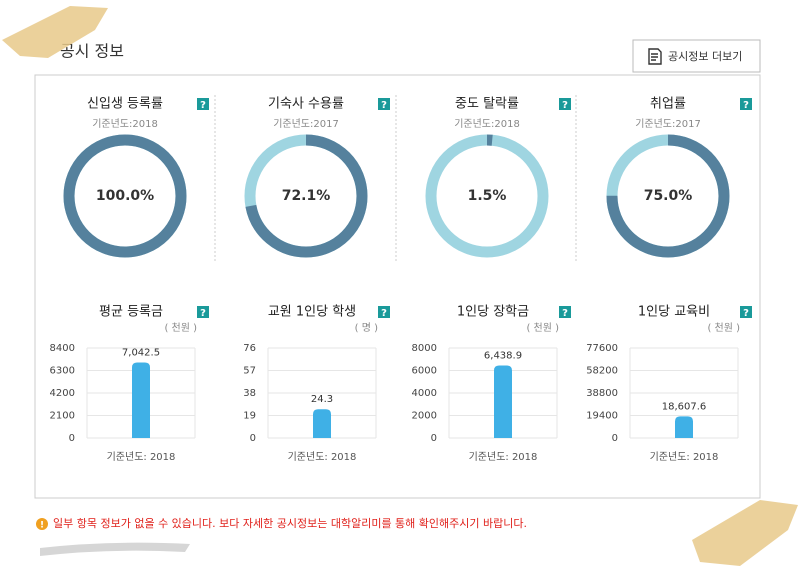 The height and width of the screenshot is (574, 800). Describe the element at coordinates (655, 56) in the screenshot. I see `document-icon` at that location.